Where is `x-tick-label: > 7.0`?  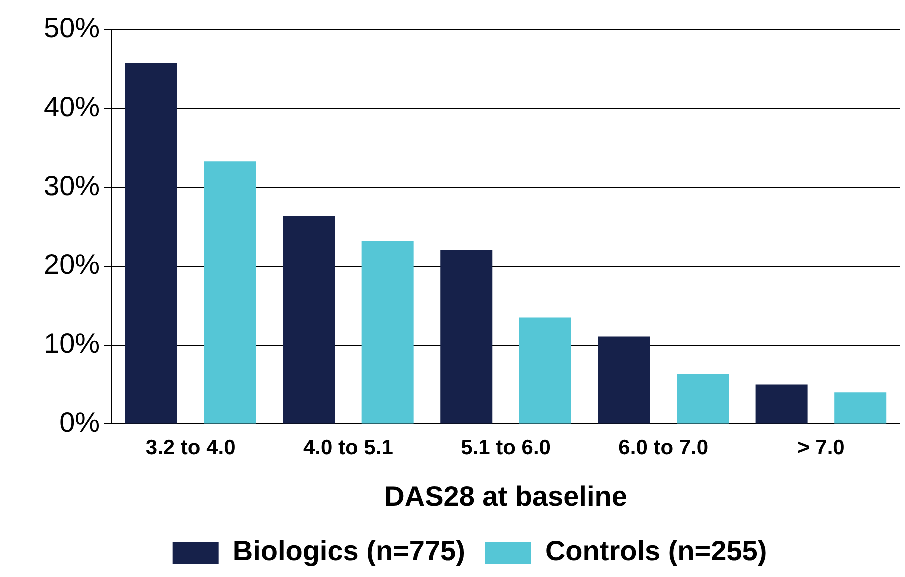 x-tick-label: > 7.0 is located at coordinates (821, 448).